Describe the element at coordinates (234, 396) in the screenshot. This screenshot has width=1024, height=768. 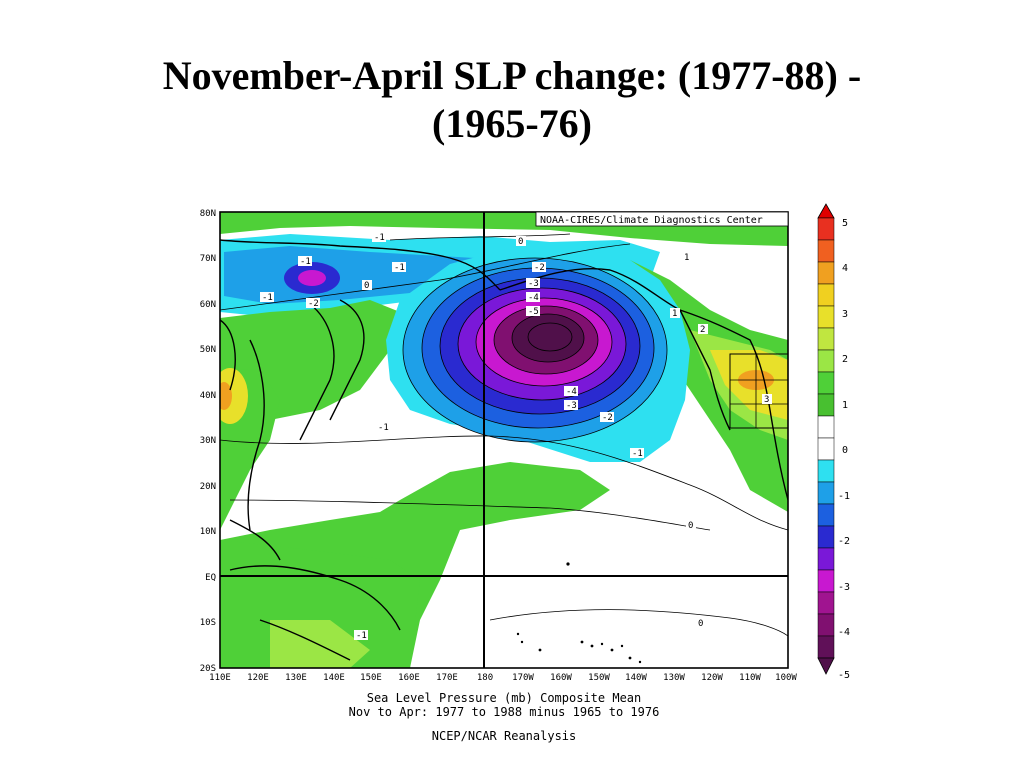
I see `yellow-cell-west` at that location.